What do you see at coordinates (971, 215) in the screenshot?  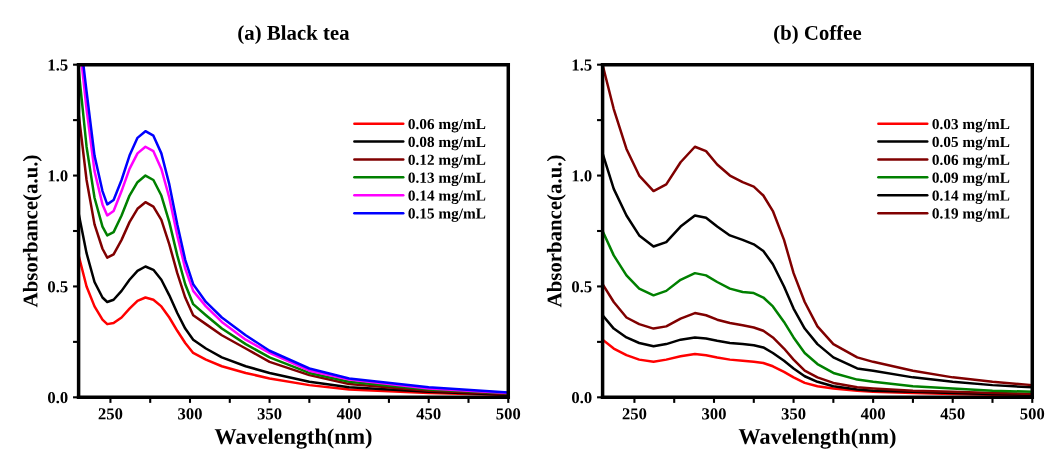 I see `legend-label: 0.19 mg/mL` at bounding box center [971, 215].